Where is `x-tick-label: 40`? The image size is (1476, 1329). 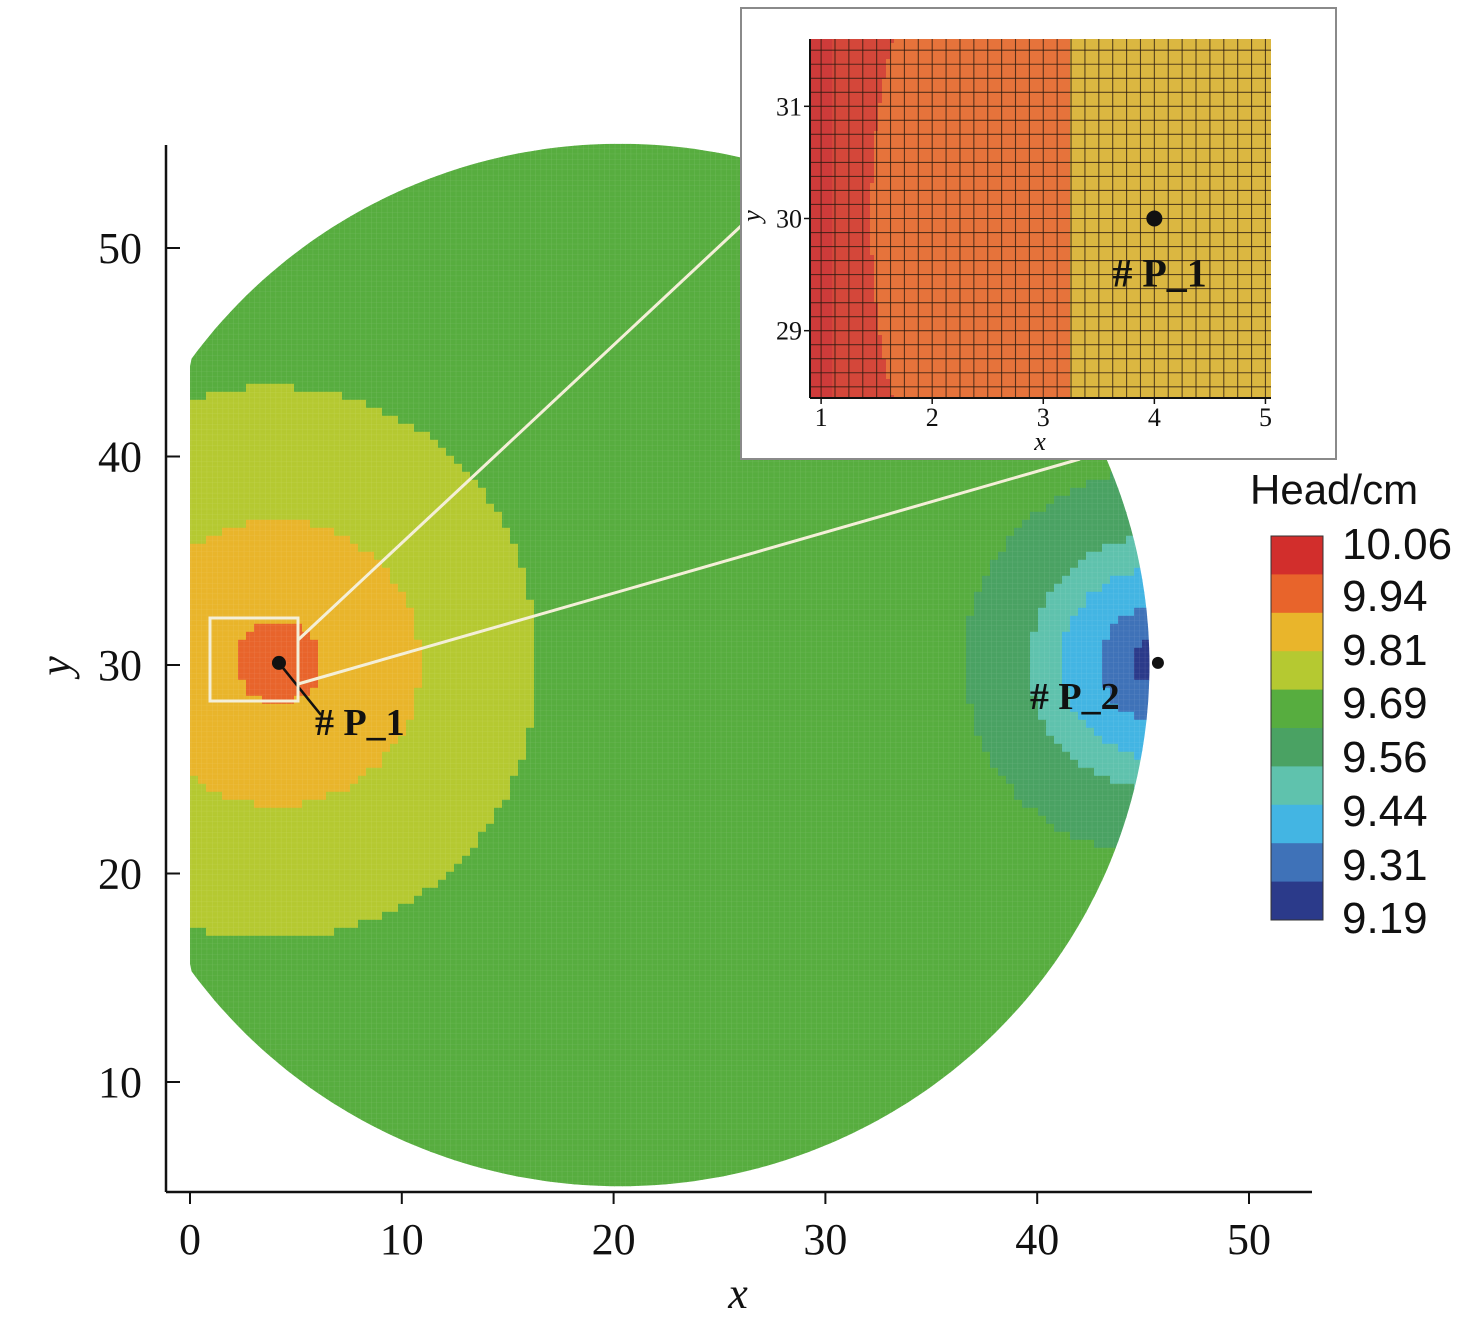 x-tick-label: 40 is located at coordinates (1037, 1239).